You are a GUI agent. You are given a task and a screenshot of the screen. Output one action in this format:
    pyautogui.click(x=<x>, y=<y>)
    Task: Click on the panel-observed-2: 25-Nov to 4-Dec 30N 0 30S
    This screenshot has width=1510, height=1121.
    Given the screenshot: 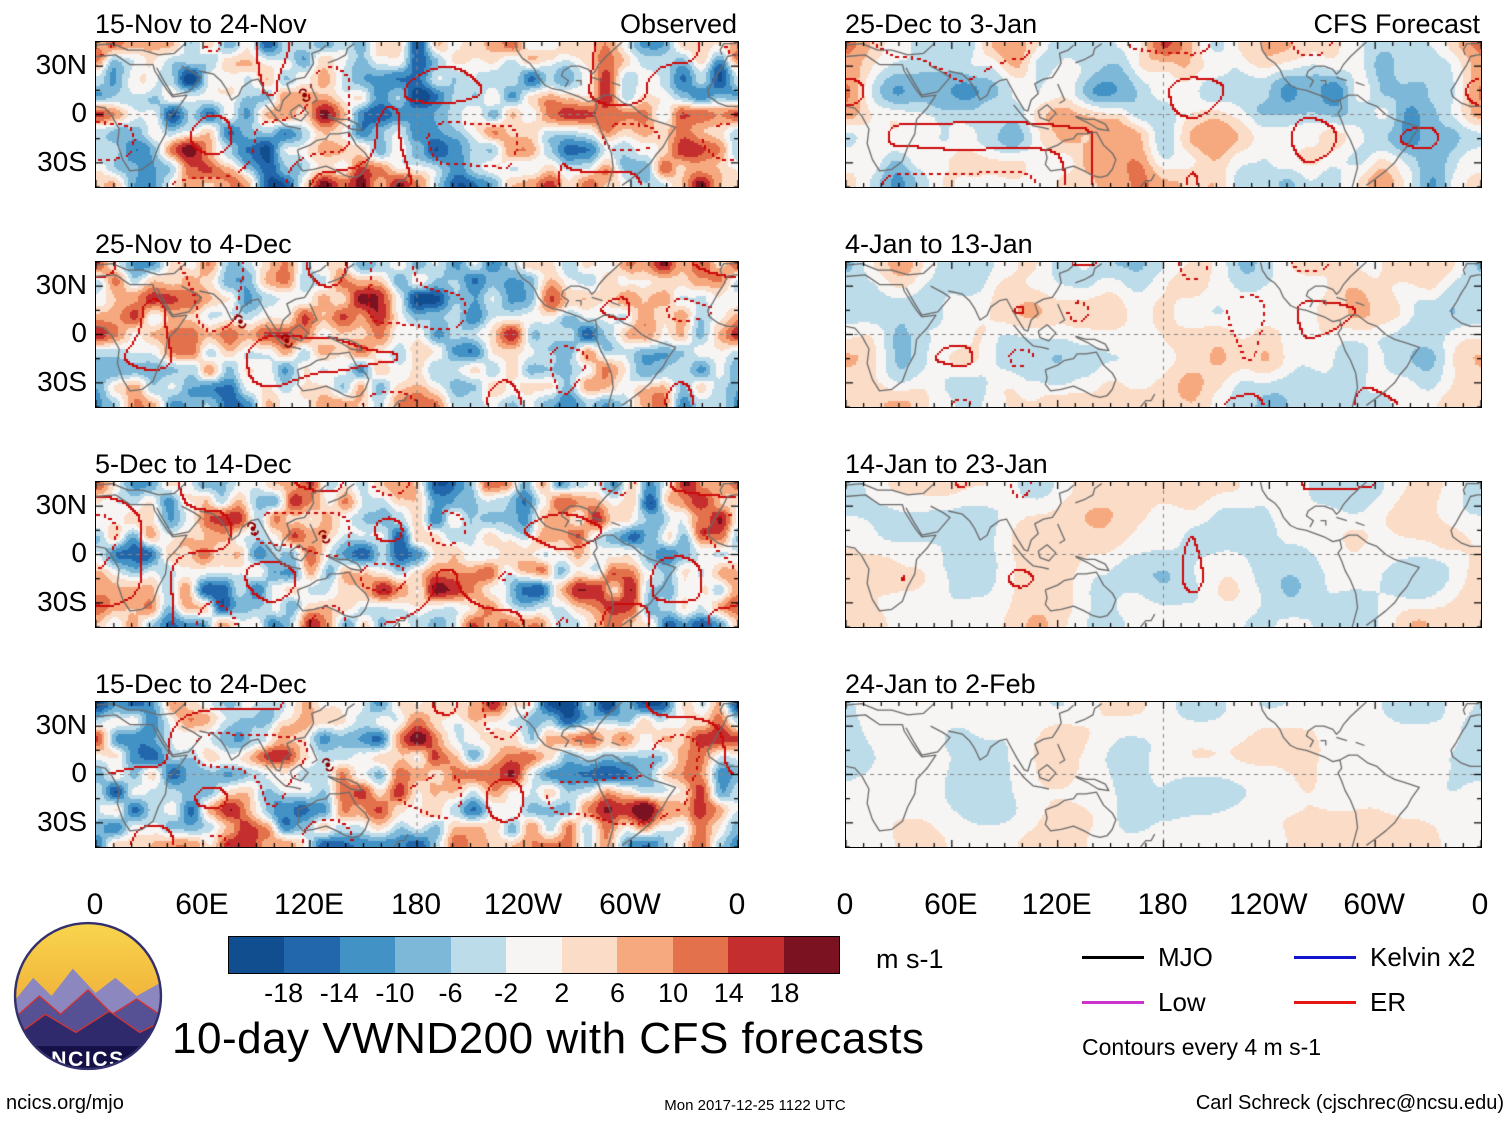 What is the action you would take?
    pyautogui.click(x=387, y=318)
    